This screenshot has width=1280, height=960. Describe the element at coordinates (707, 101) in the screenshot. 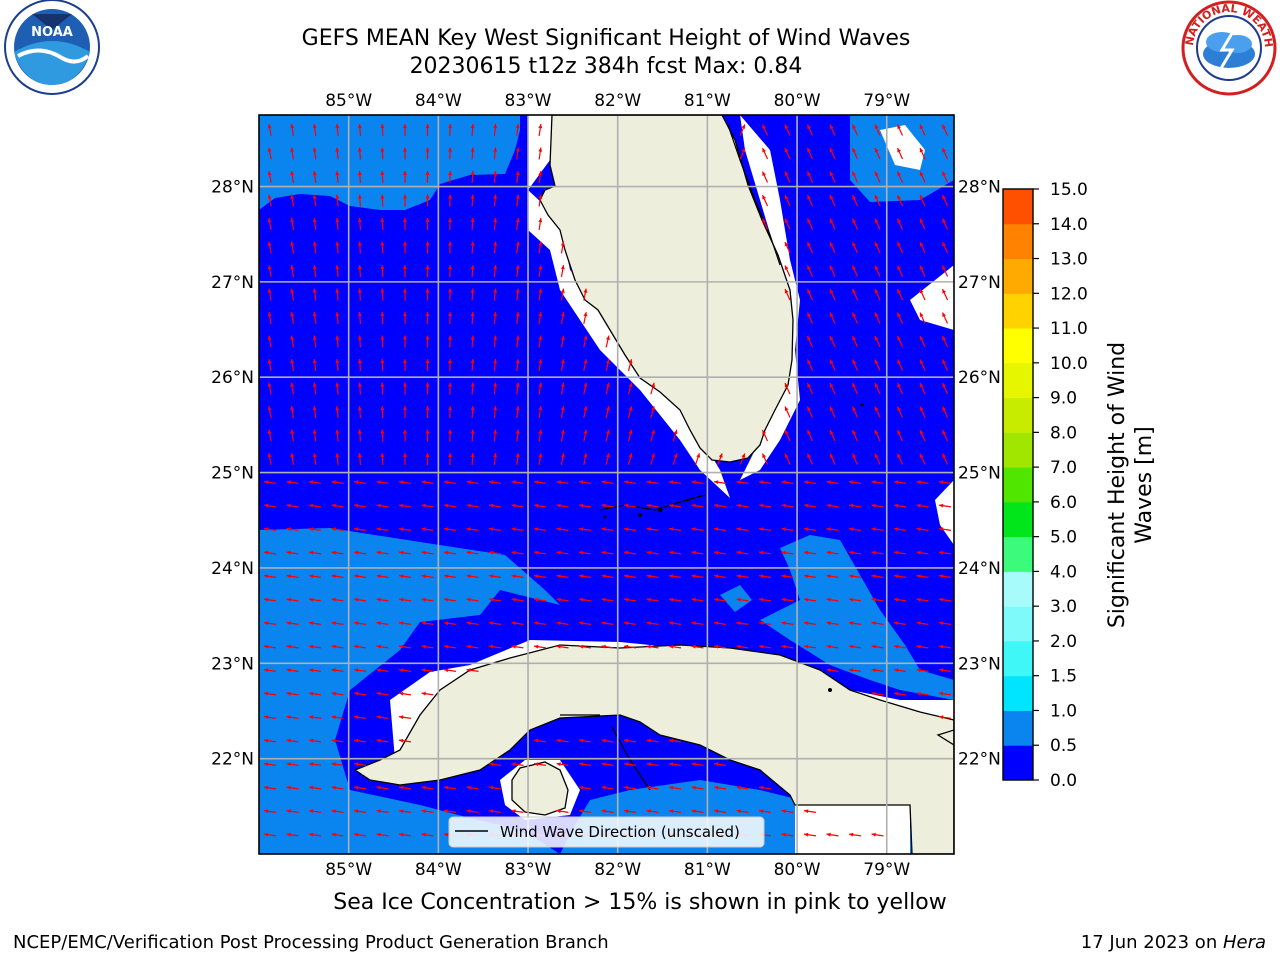

I see `lon-tick-label-top: 81°W` at that location.